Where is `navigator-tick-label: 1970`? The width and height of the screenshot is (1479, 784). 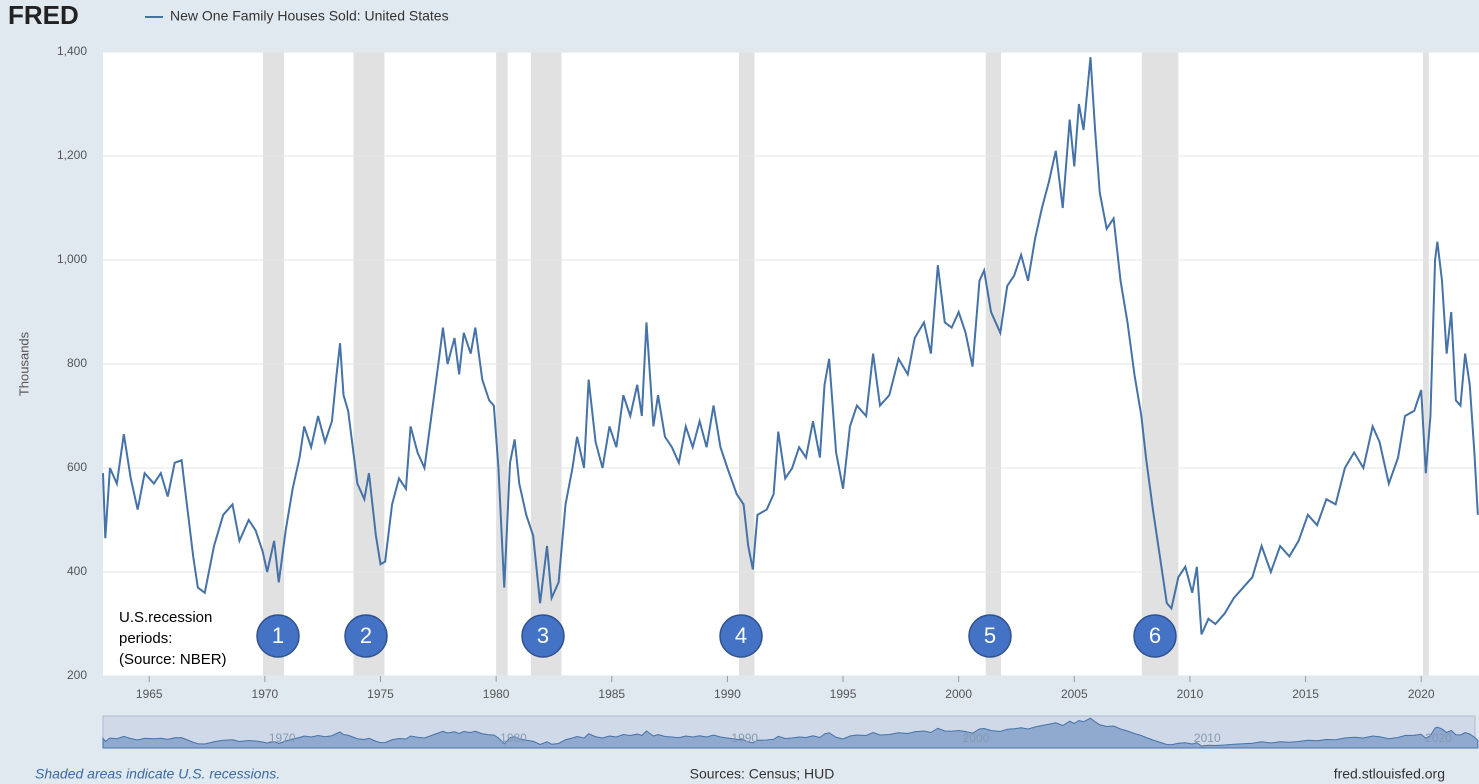 navigator-tick-label: 1970 is located at coordinates (282, 738).